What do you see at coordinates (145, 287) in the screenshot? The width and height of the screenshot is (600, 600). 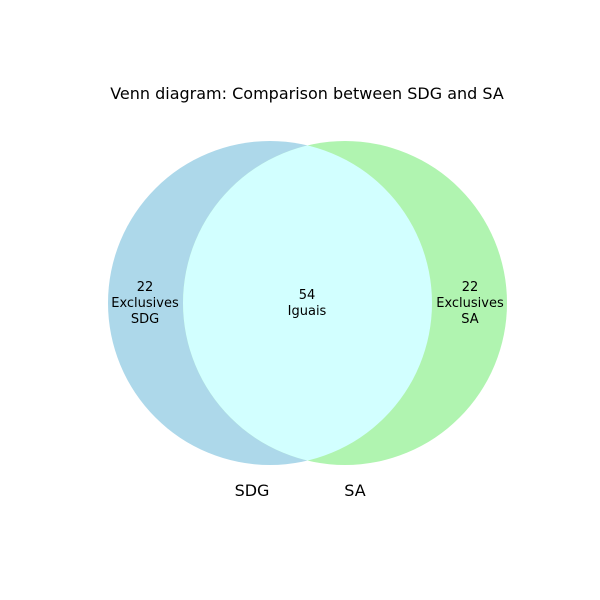 I see `sdg-exclusive-count: 22` at bounding box center [145, 287].